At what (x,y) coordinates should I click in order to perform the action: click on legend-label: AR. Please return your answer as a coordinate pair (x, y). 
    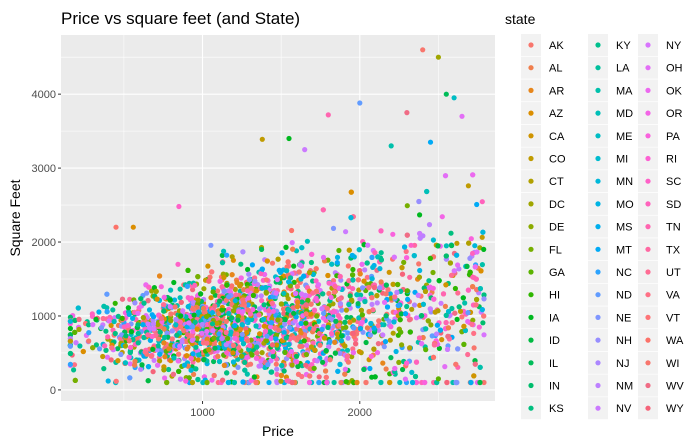
    Looking at the image, I should click on (556, 91).